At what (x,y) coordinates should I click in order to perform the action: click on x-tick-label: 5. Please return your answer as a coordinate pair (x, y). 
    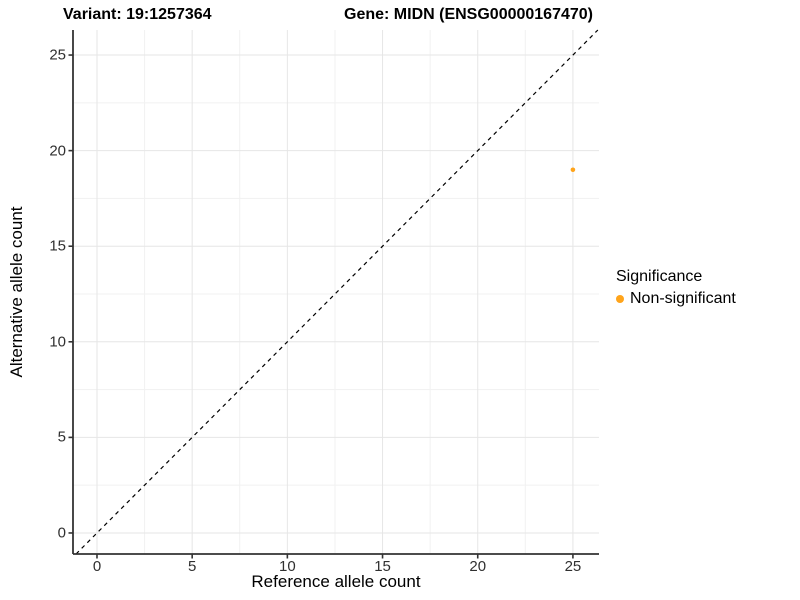
    Looking at the image, I should click on (192, 566).